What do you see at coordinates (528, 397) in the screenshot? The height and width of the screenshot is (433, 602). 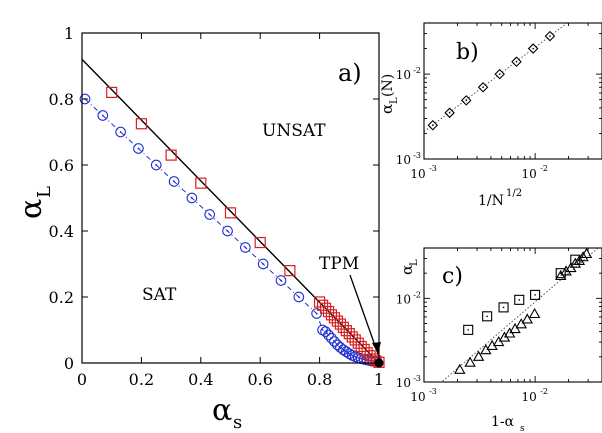 I see `panel-c-xtick-label: 10` at bounding box center [528, 397].